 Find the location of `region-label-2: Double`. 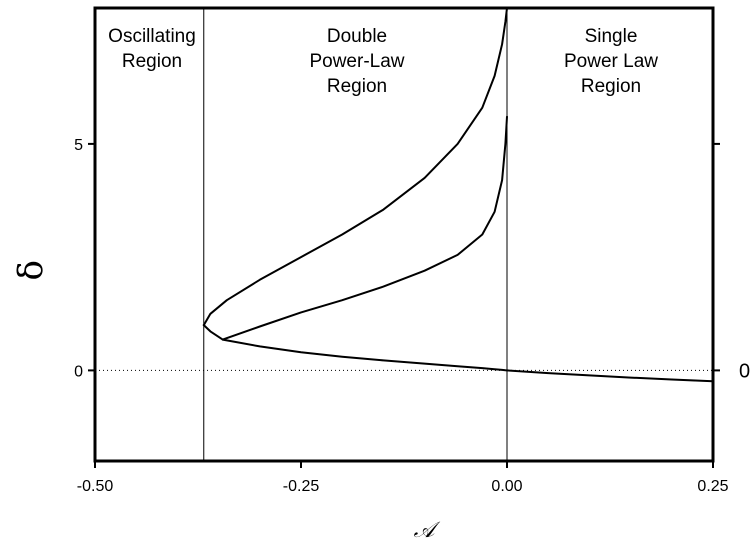

region-label-2: Double is located at coordinates (357, 36).